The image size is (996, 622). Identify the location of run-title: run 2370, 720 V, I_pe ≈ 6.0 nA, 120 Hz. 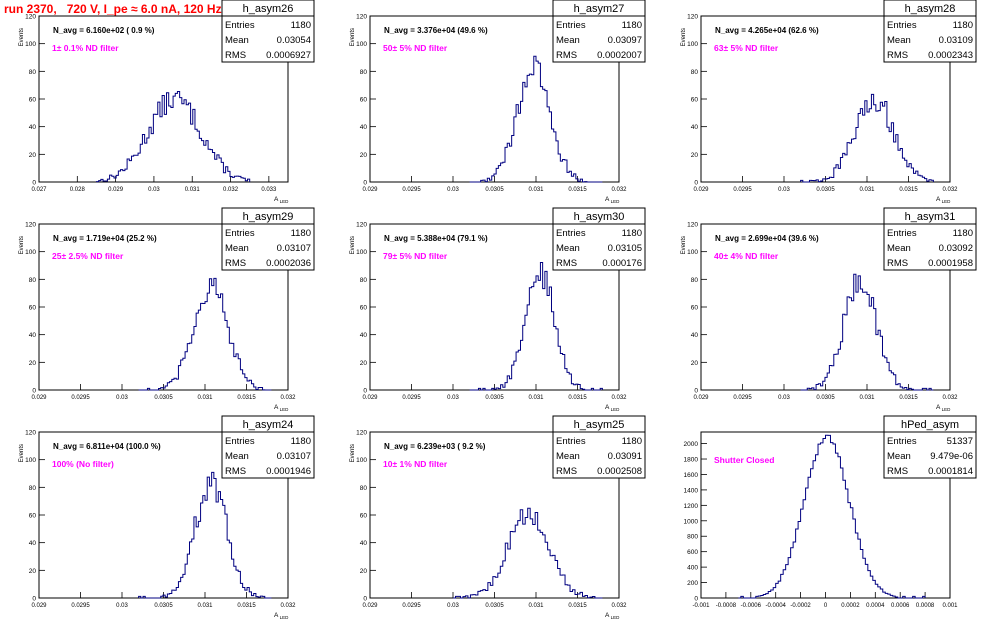
(113, 9).